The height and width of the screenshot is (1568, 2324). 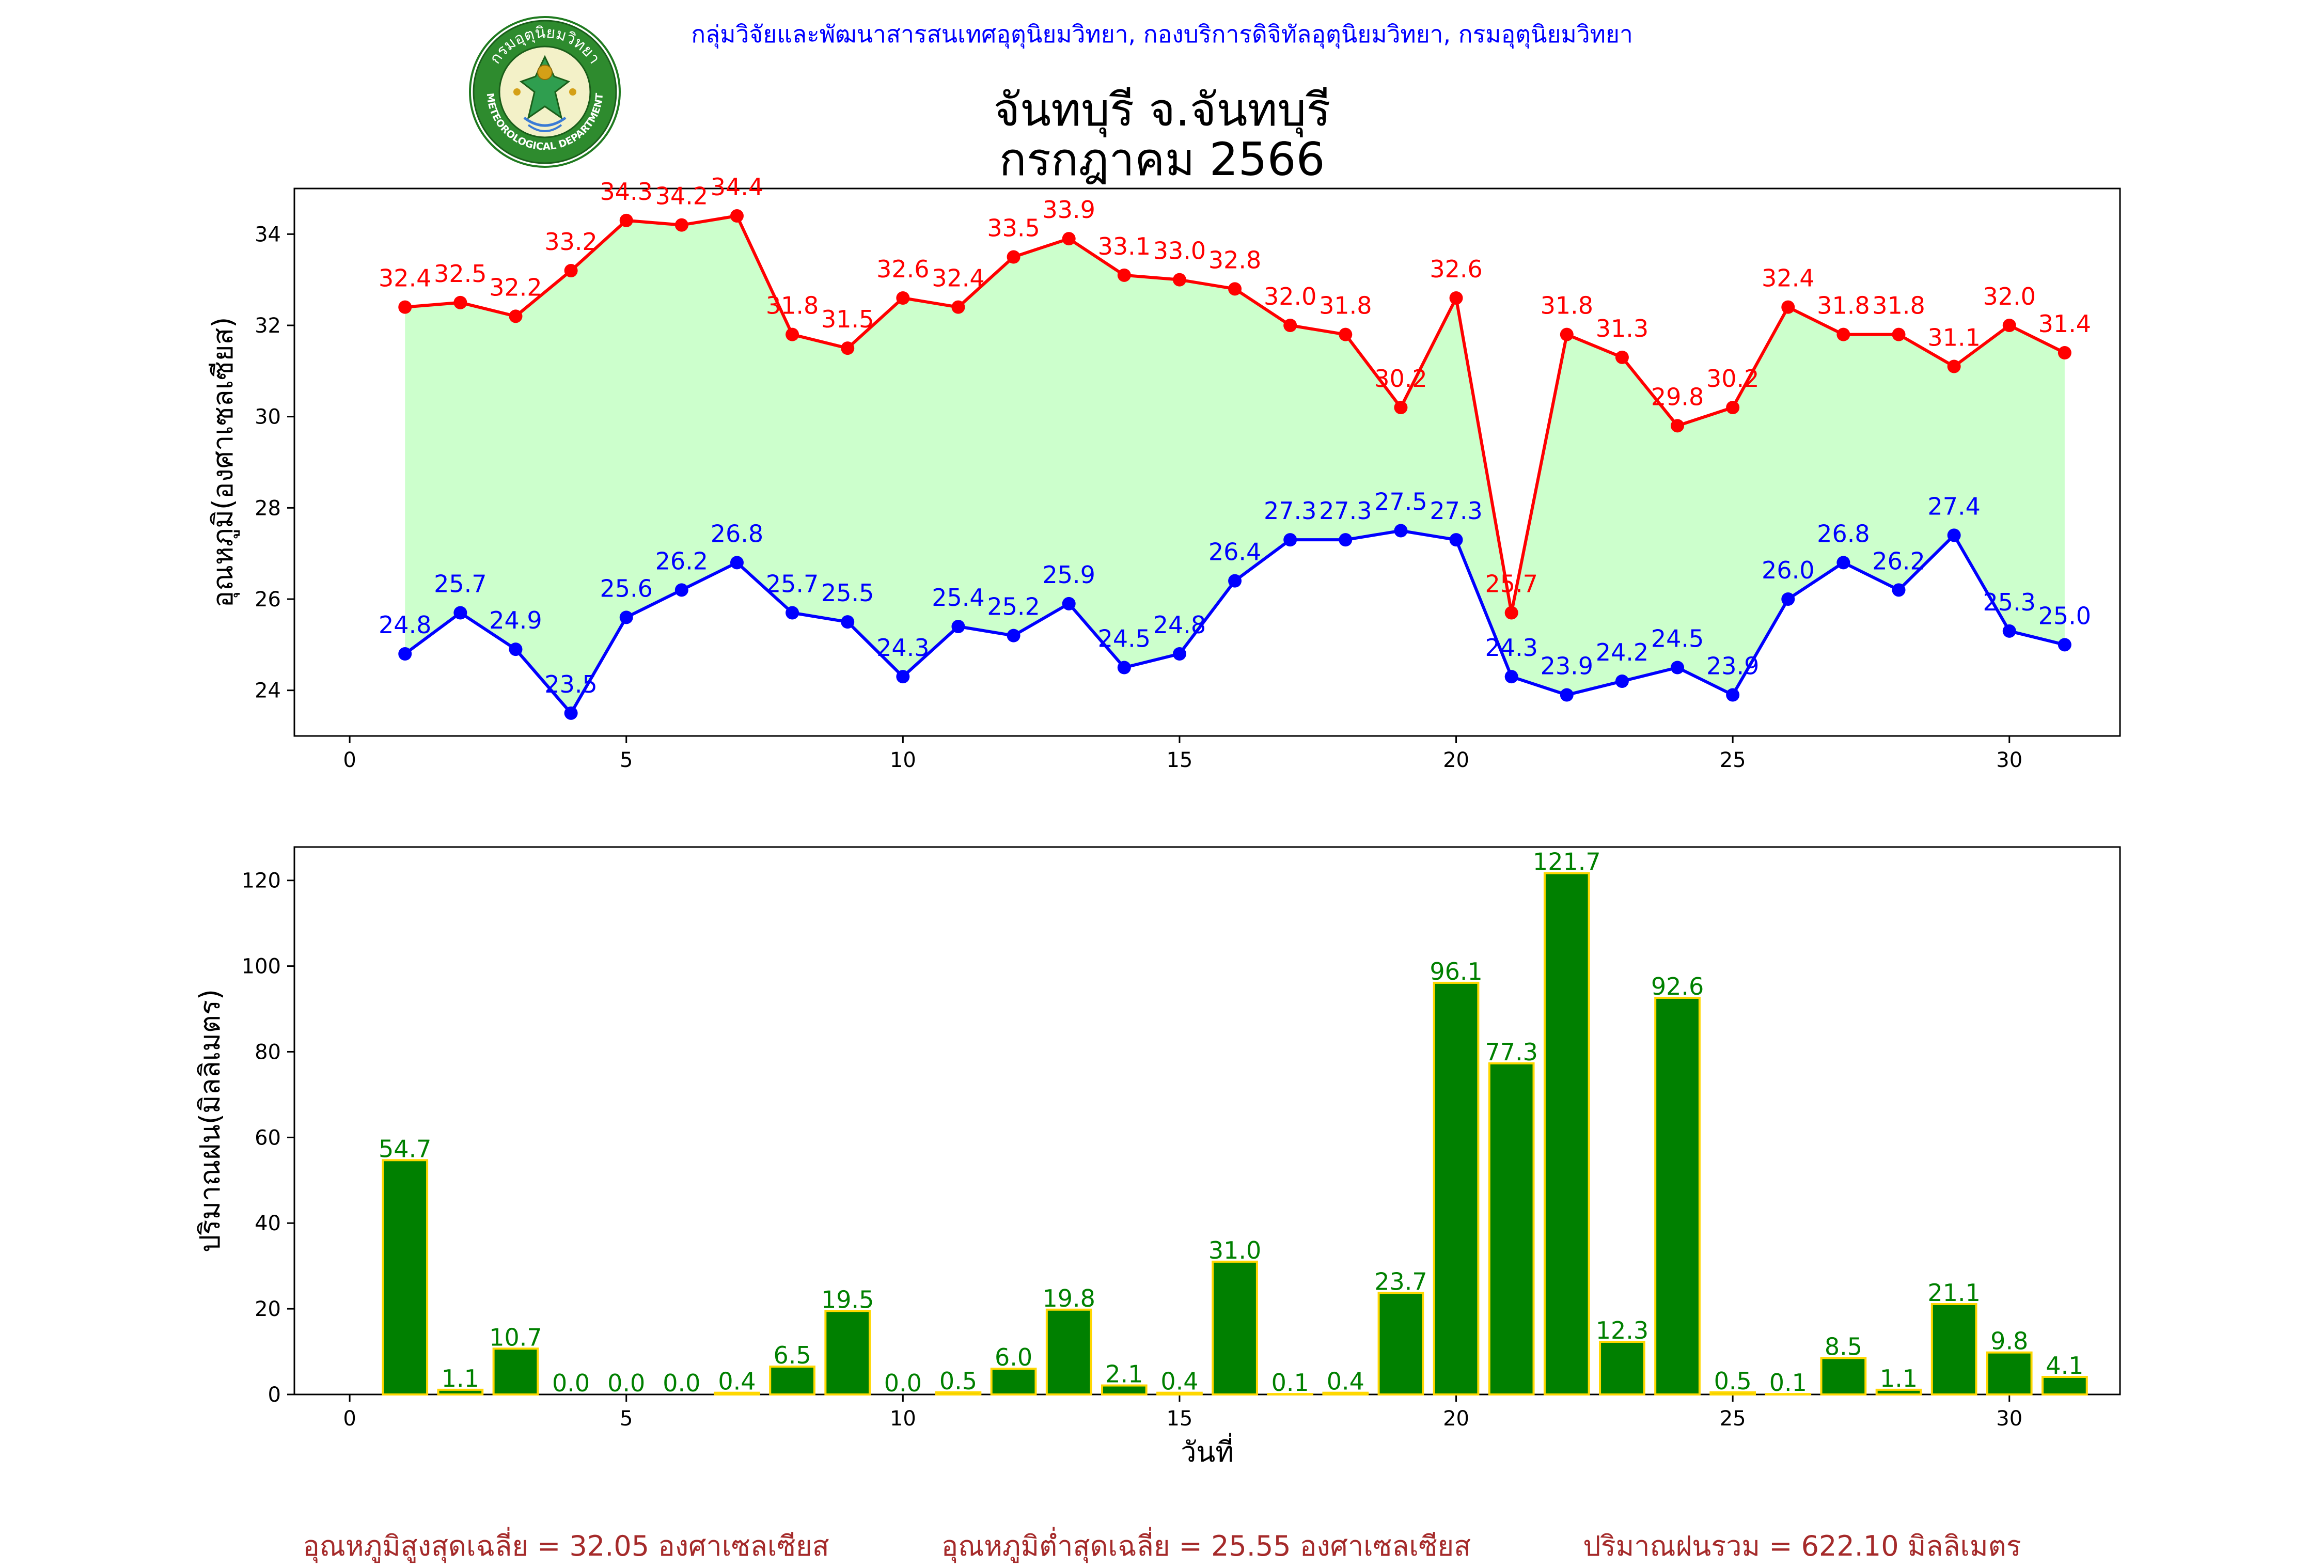 I want to click on y-tick-label: 20, so click(x=268, y=1309).